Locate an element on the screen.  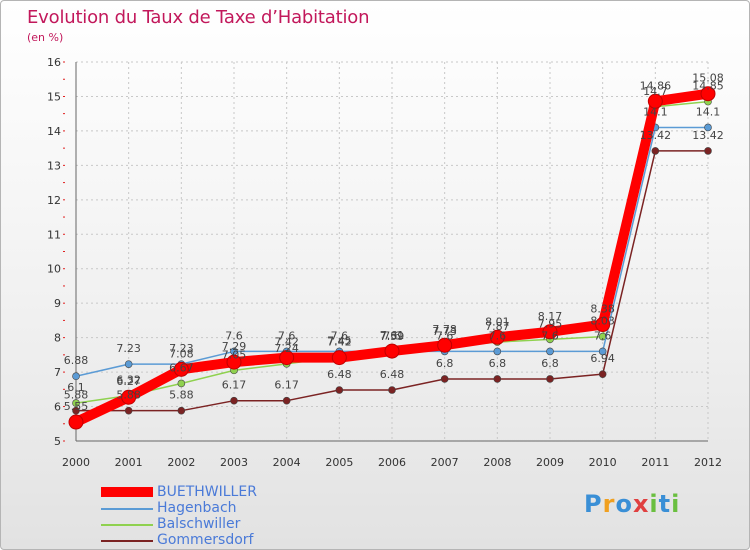
y-tick-label: 10 is located at coordinates (54, 269).